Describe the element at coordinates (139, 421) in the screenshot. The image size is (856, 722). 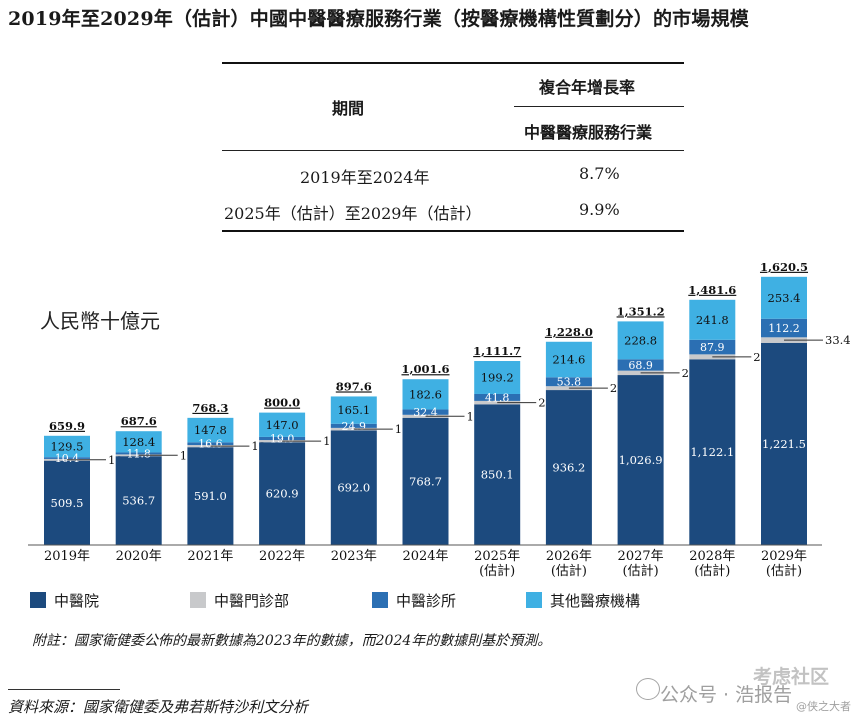
I see `total-label: 687.6` at that location.